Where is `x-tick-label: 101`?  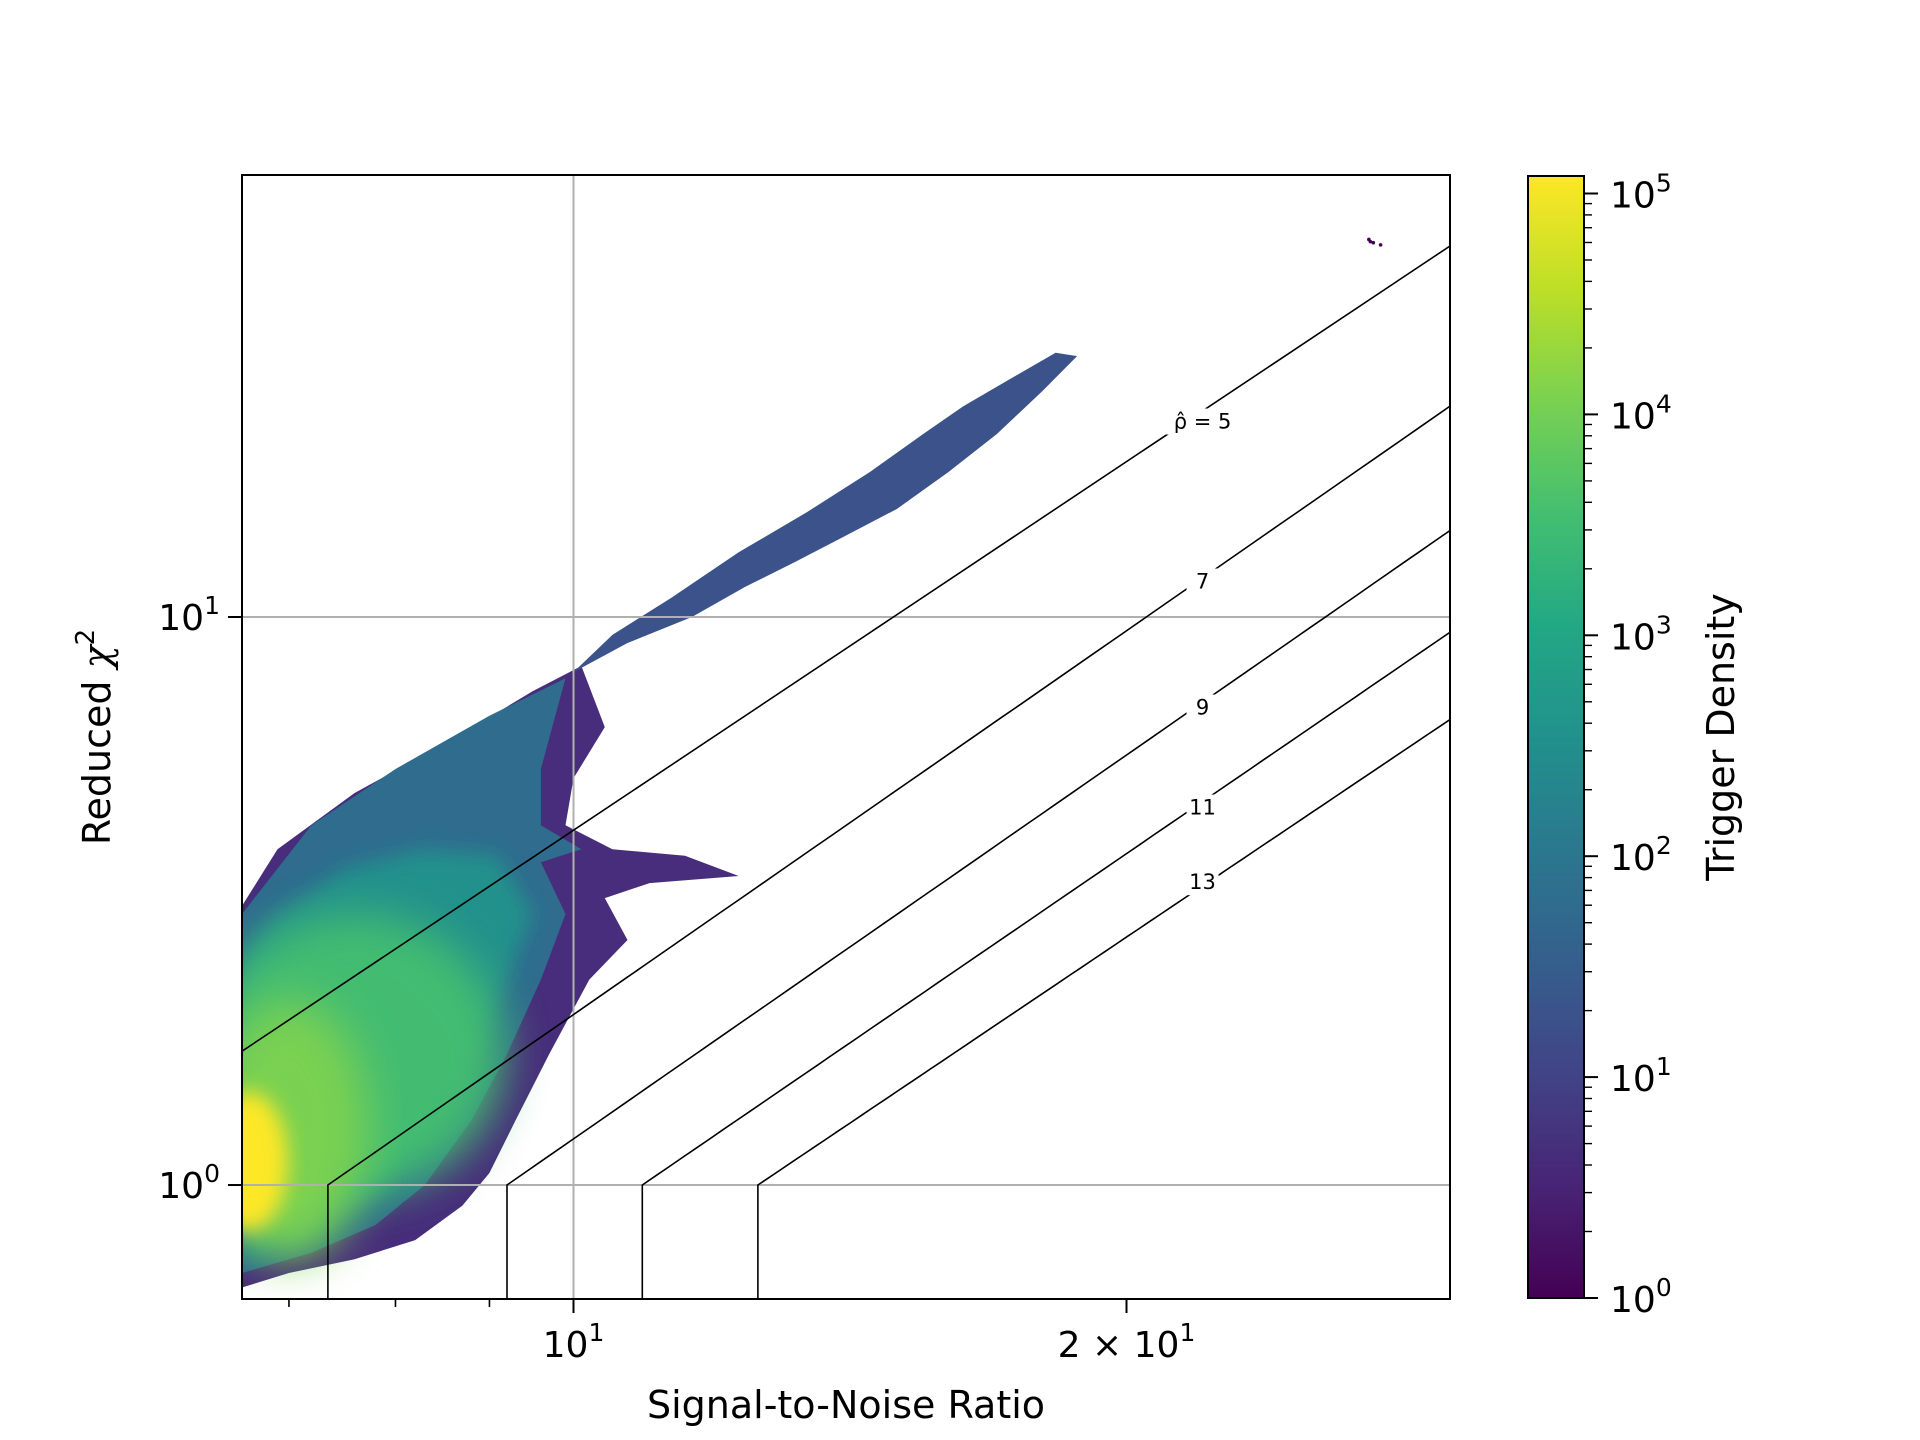 x-tick-label: 101 is located at coordinates (574, 1342).